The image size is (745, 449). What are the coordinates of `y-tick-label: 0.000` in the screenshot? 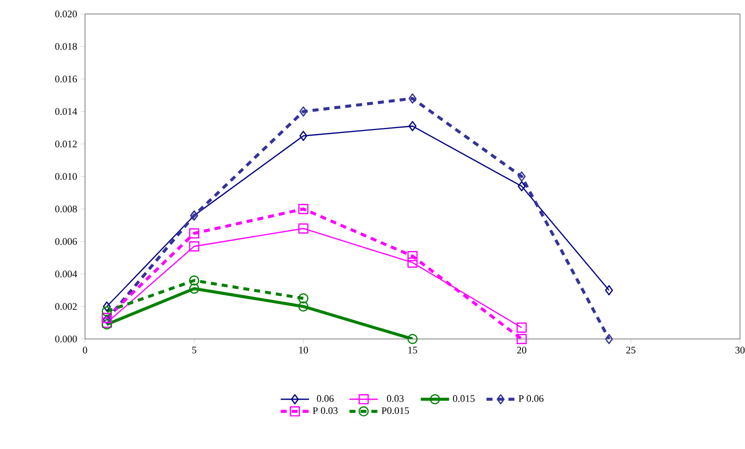 It's located at (66, 339).